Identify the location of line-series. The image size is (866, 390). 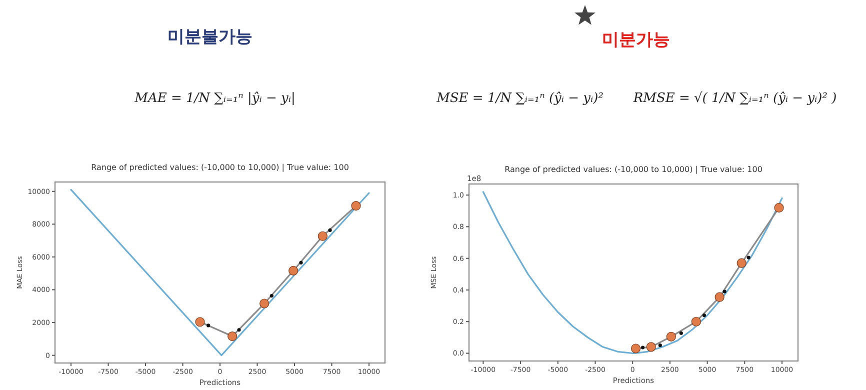
(632, 272).